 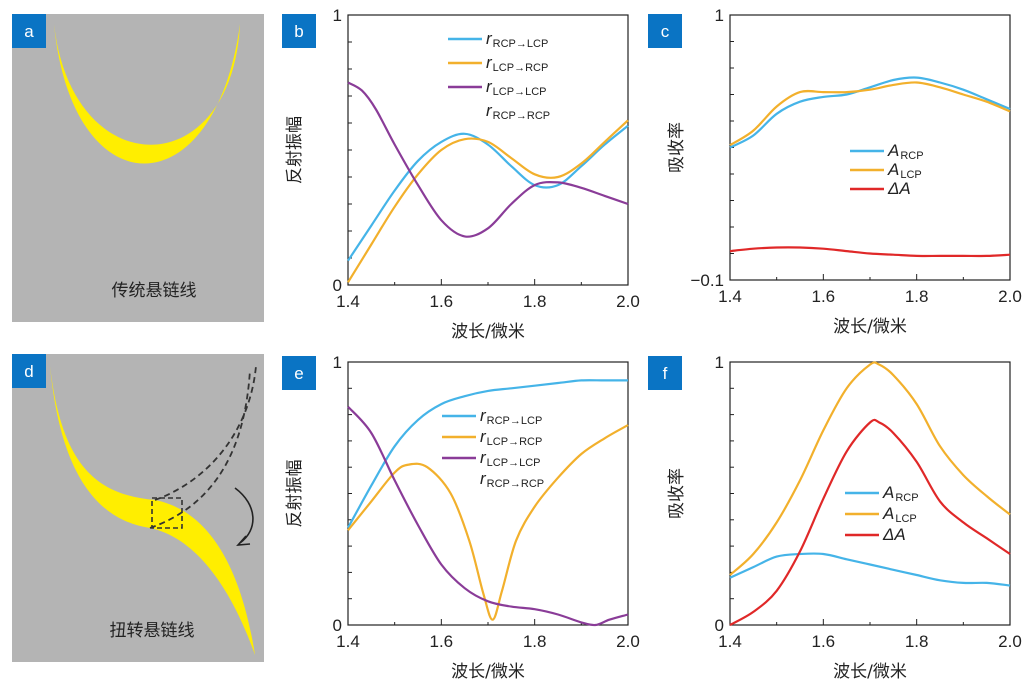 I want to click on diagram-a-caption: 传统悬链线, so click(x=154, y=291).